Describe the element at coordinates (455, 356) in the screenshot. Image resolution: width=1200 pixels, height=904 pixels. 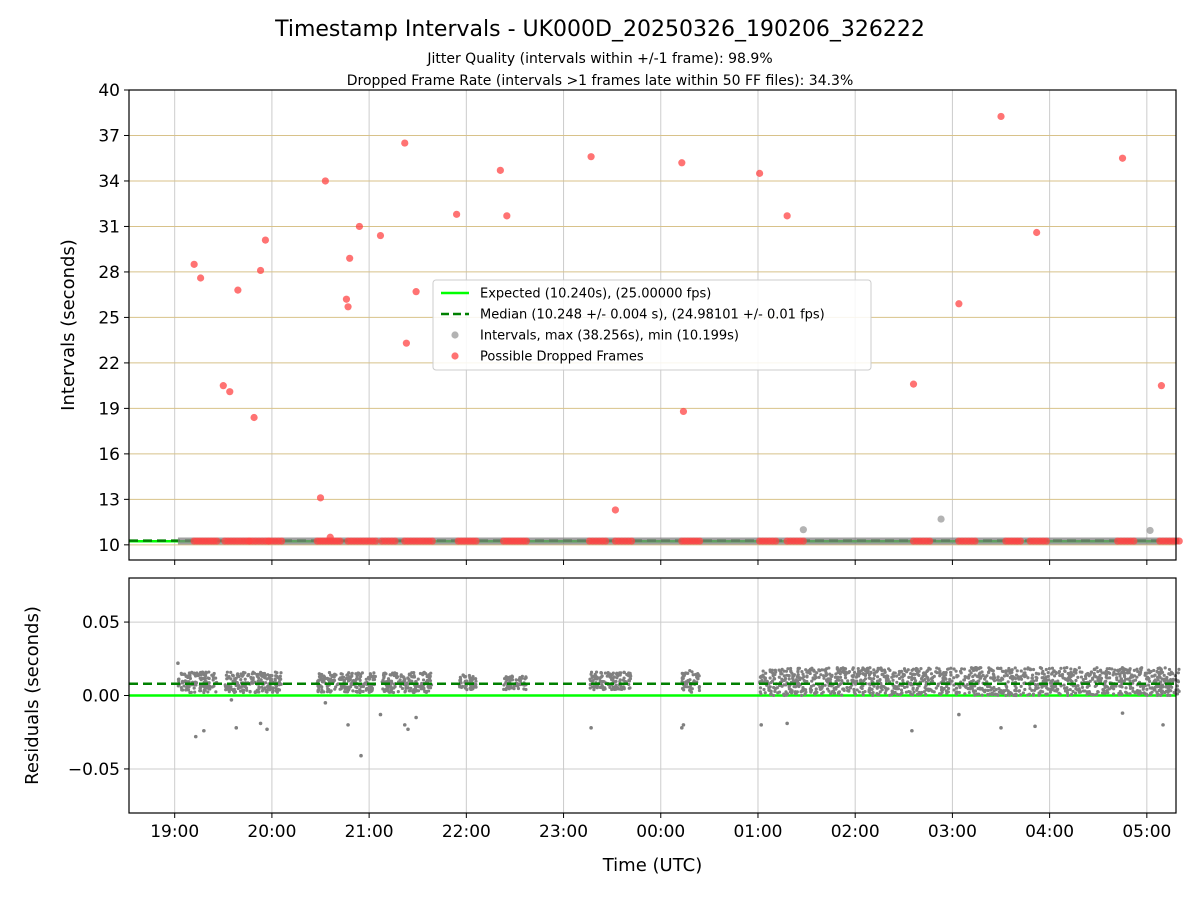
I see `legend-swatch-dropped` at that location.